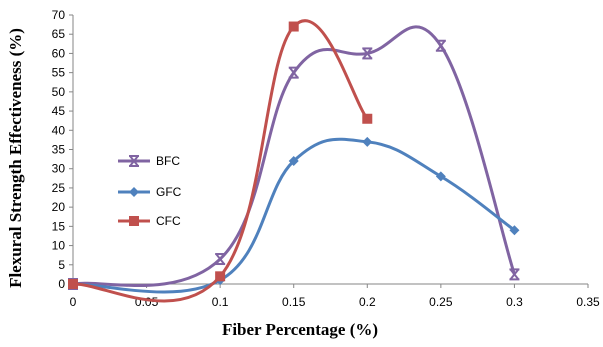  Describe the element at coordinates (59, 246) in the screenshot. I see `y-tick-label: 10` at that location.